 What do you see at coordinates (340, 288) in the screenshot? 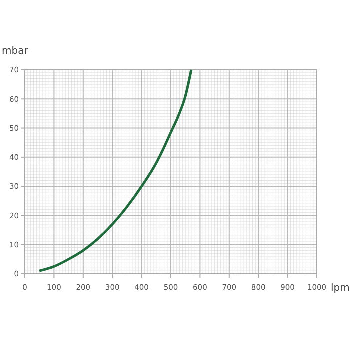
I see `x-axis-title: lpm` at bounding box center [340, 288].